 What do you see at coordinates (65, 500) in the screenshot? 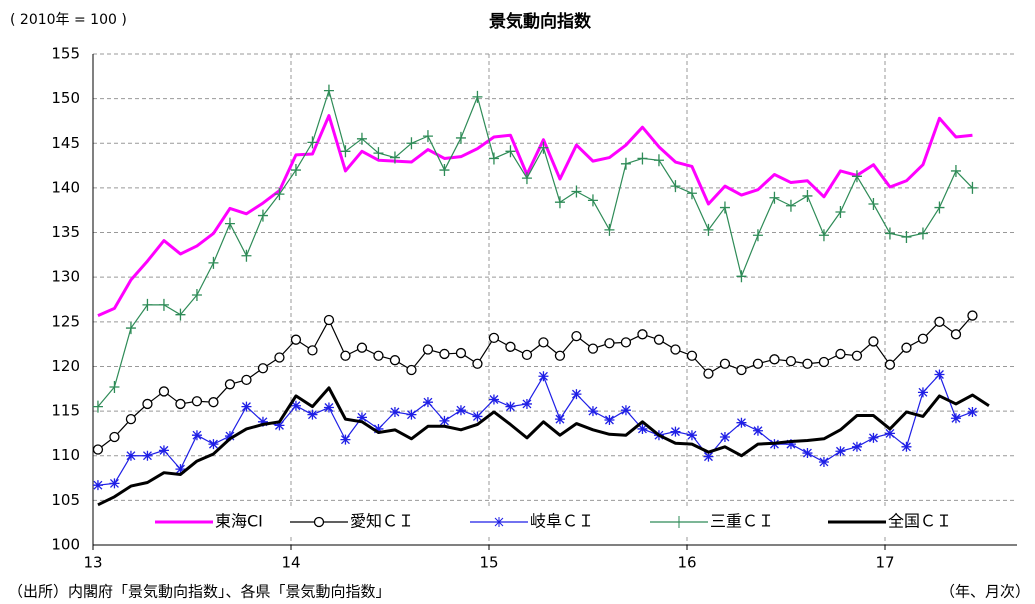
I see `y-tick-label: 105` at bounding box center [65, 500].